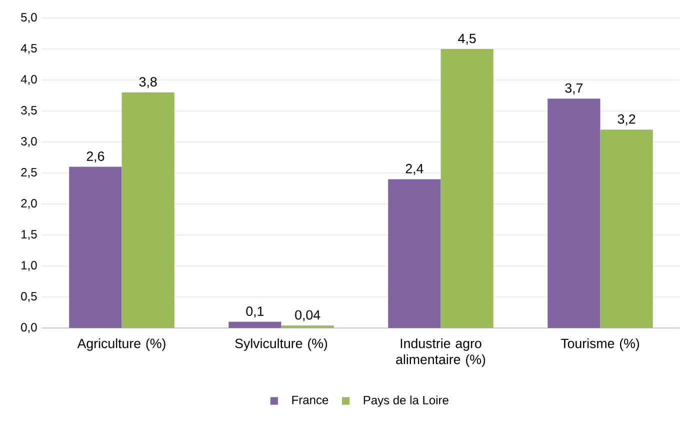  Describe the element at coordinates (255, 312) in the screenshot. I see `data-label: 0,1` at that location.